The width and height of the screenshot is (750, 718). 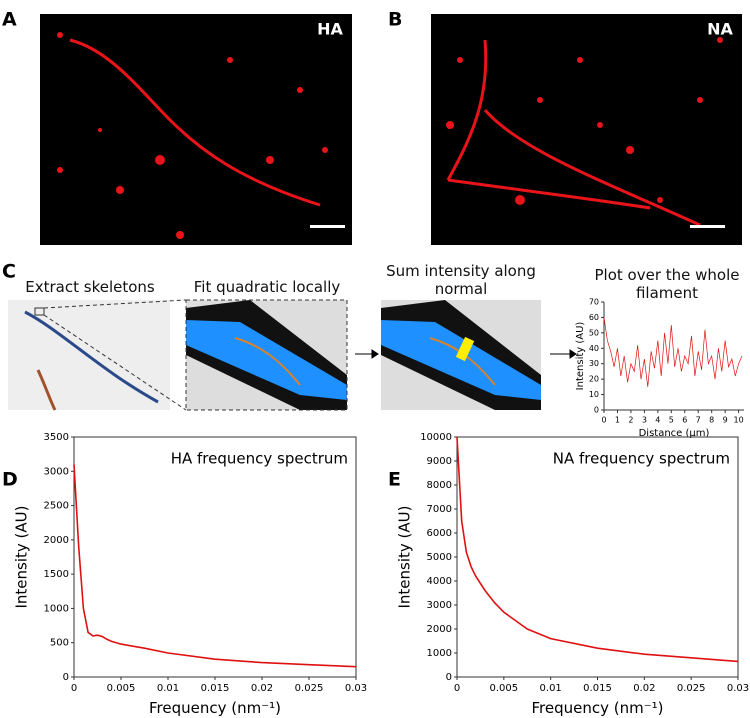 What do you see at coordinates (594, 317) in the screenshot?
I see `y-tick-label: 60` at bounding box center [594, 317].